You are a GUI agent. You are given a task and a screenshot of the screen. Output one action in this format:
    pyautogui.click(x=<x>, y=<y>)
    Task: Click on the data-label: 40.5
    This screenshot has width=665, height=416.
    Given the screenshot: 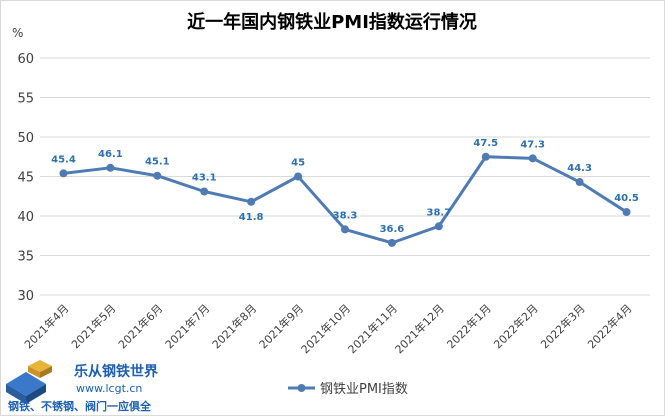 What is the action you would take?
    pyautogui.click(x=626, y=198)
    